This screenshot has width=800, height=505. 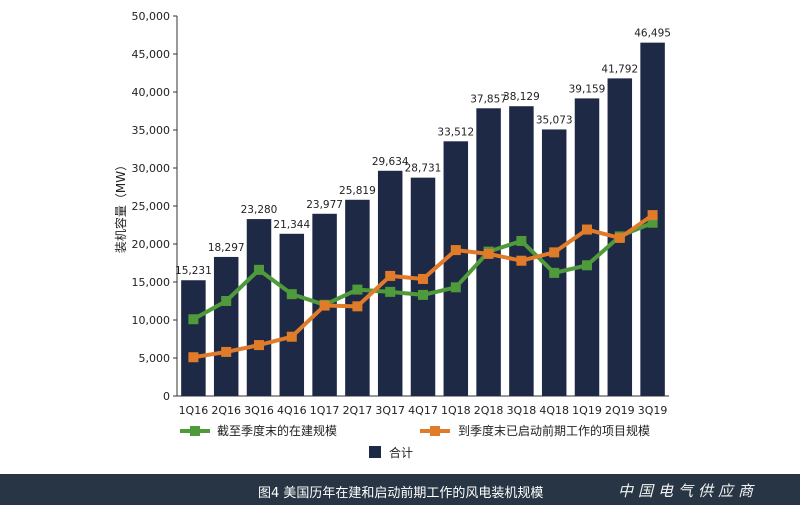 I want to click on legend-label-bar: 合计, so click(x=401, y=452).